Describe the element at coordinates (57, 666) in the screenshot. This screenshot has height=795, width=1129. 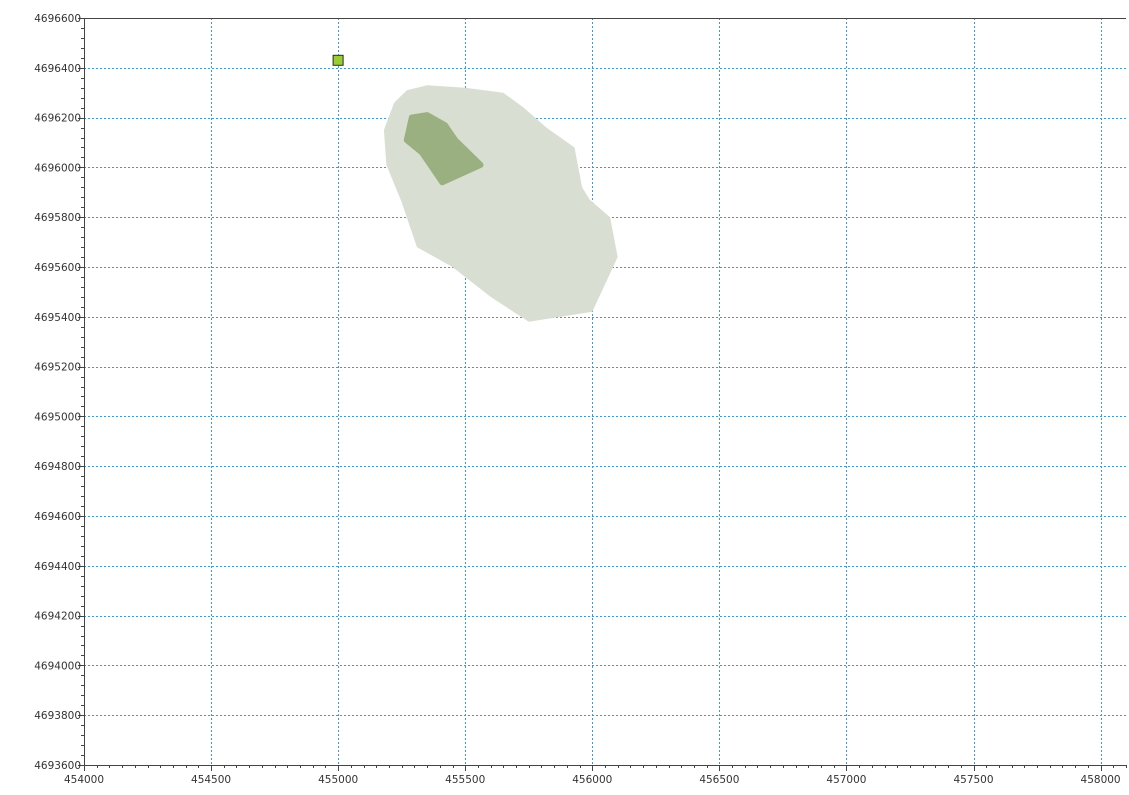
I see `y-tick-label: 4694000` at that location.